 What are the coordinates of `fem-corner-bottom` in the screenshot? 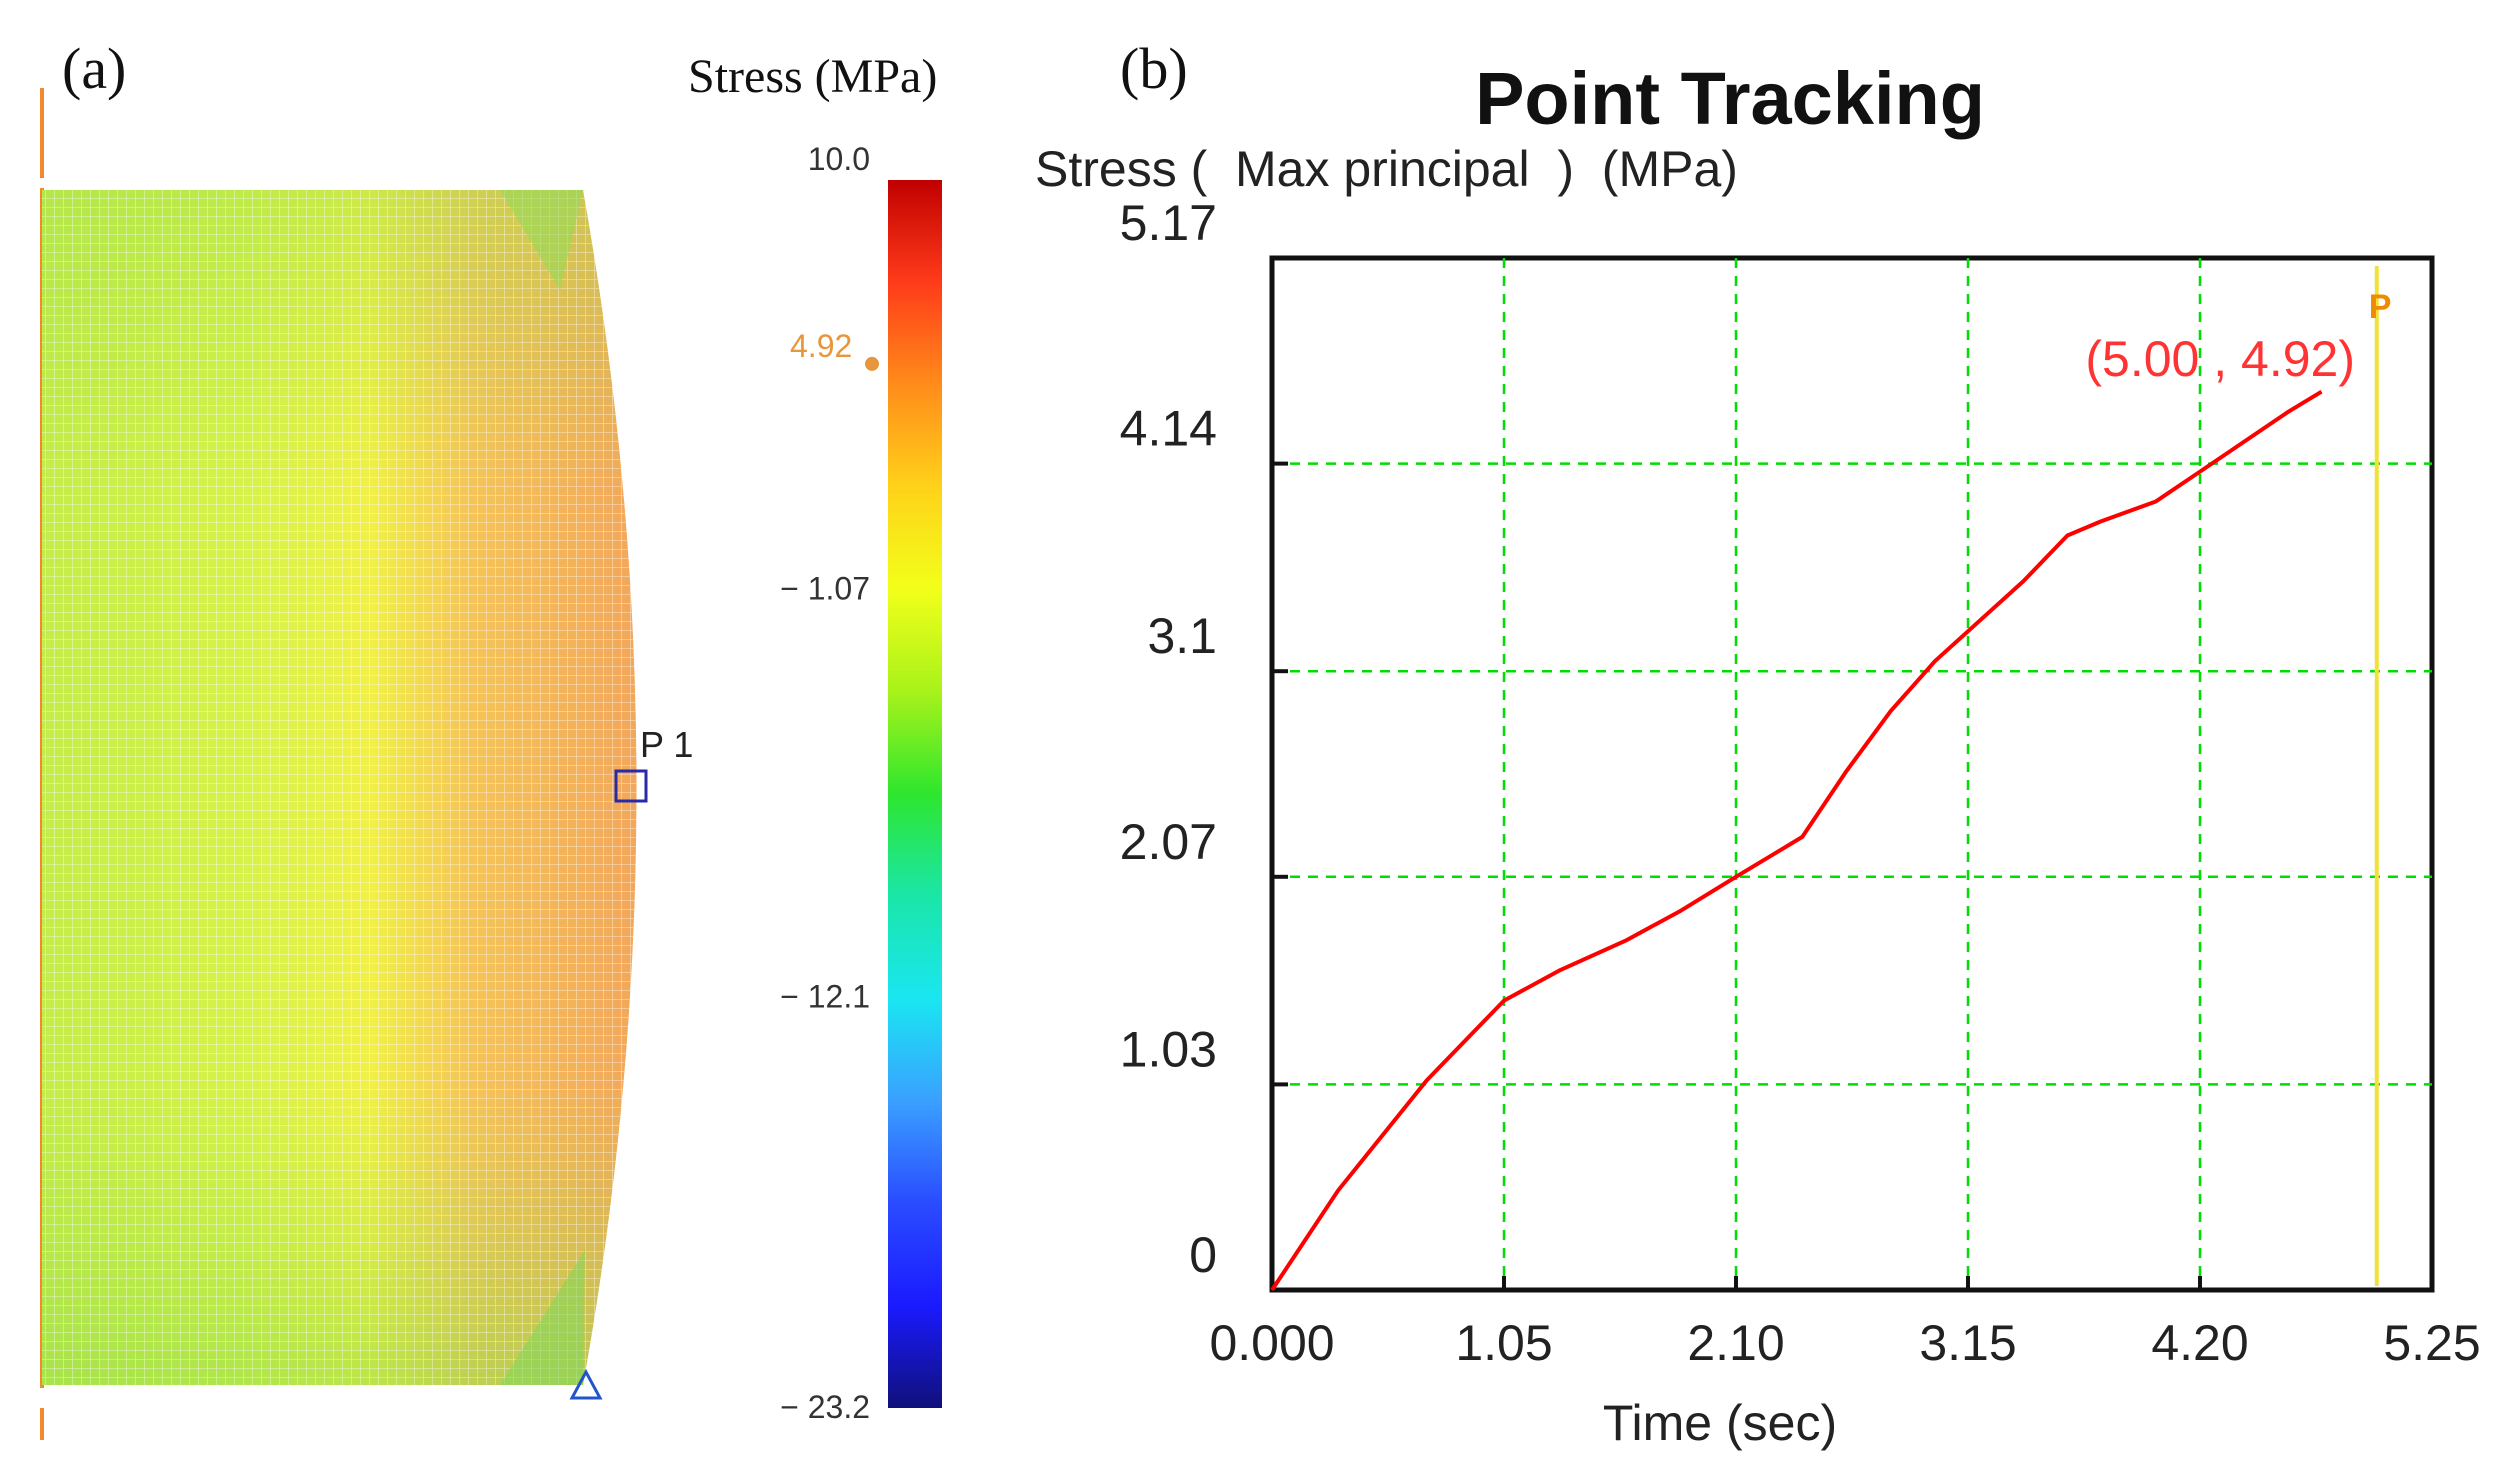 It's located at (542, 1317).